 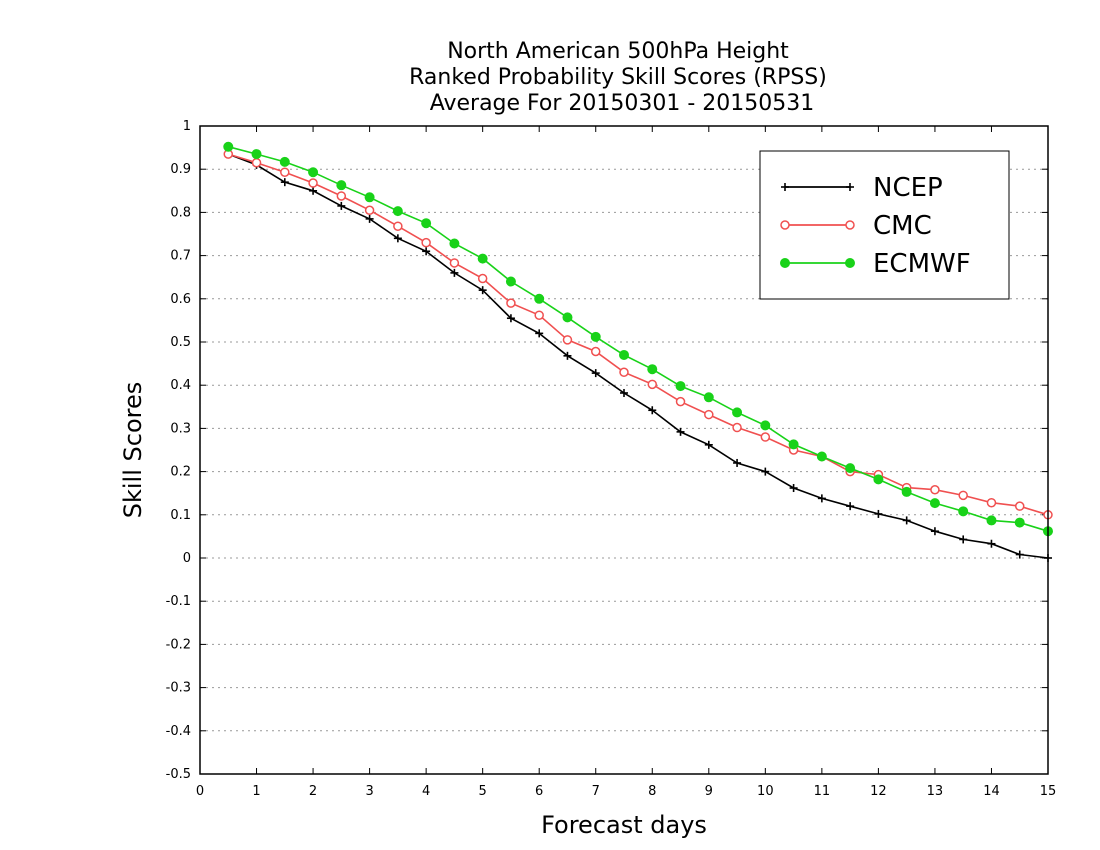 I want to click on y-tick-label: 0.7, so click(x=180, y=256).